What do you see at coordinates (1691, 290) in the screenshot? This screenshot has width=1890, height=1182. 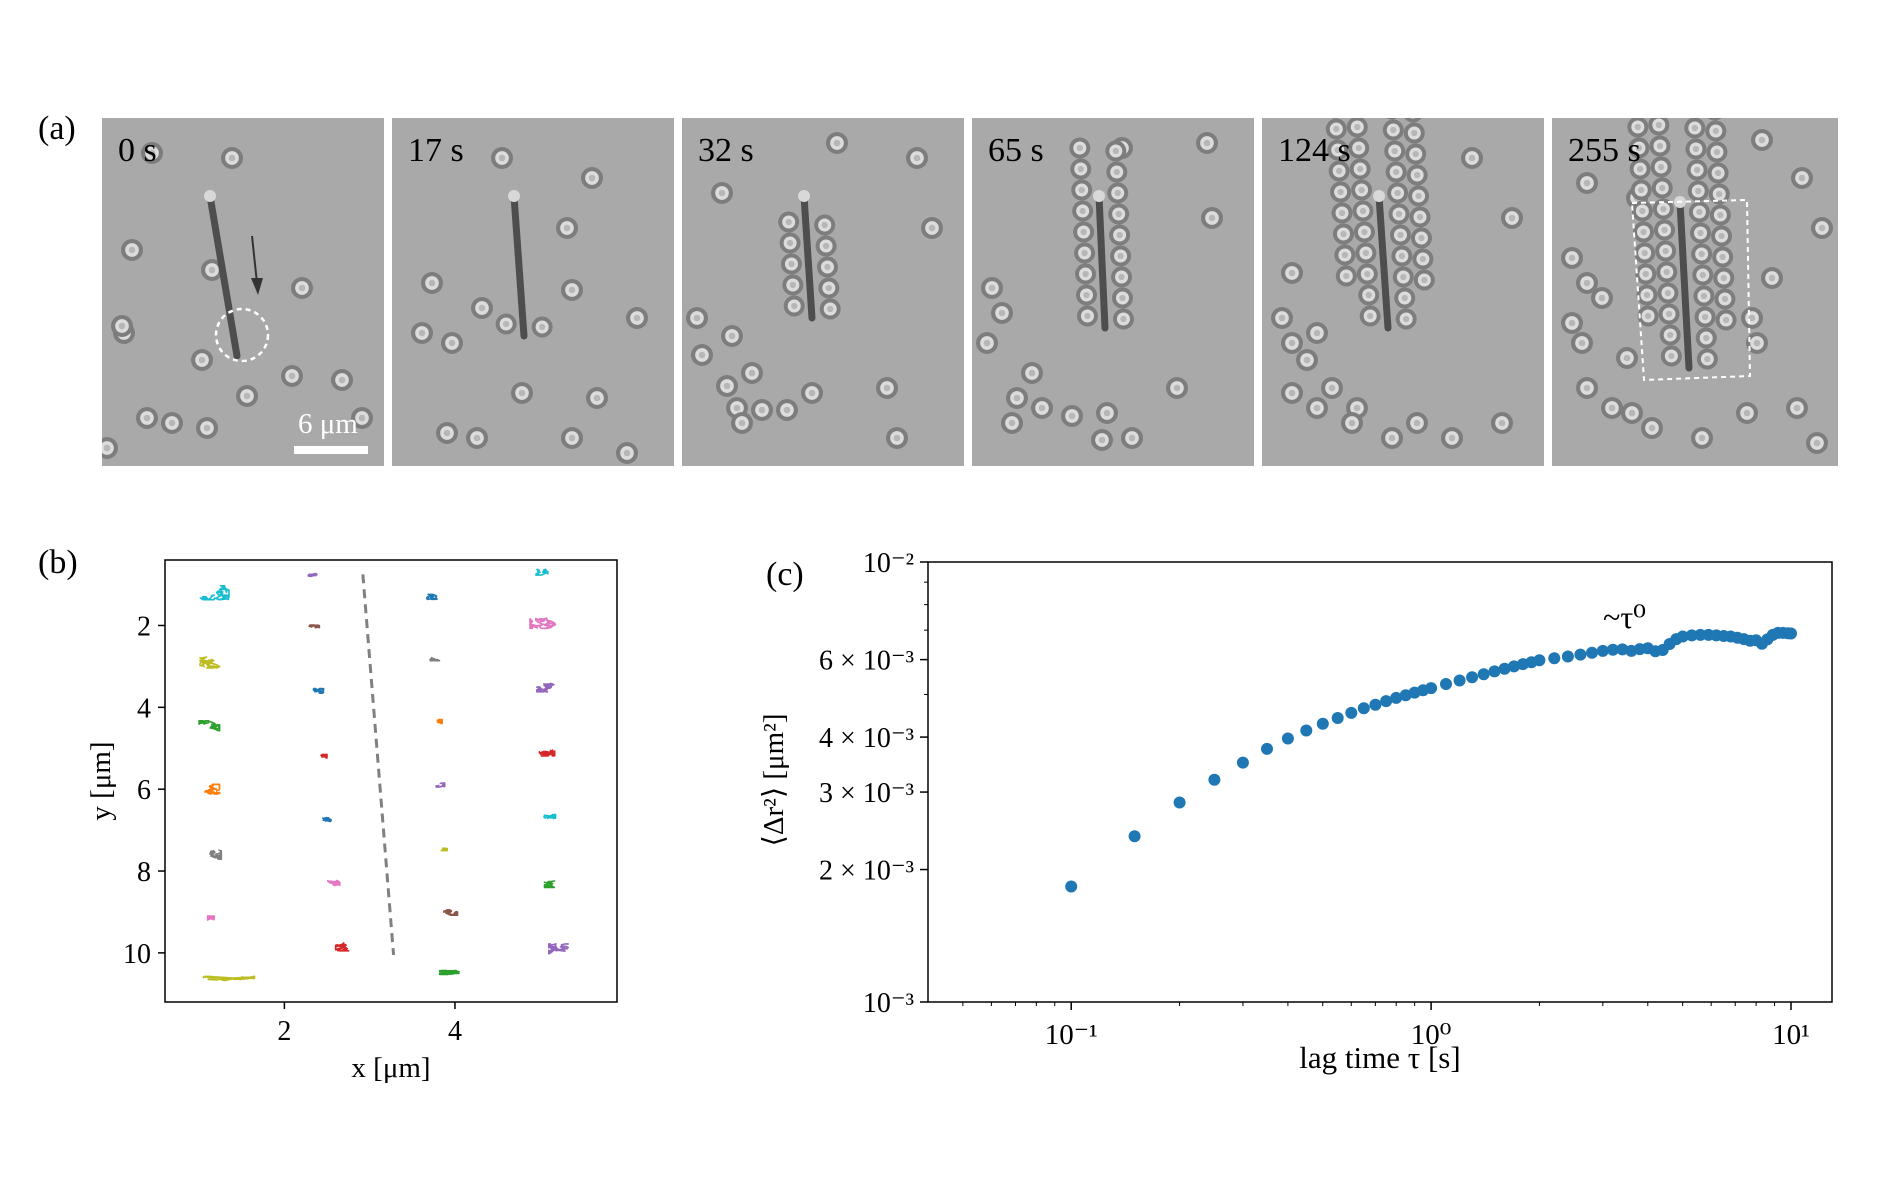 I see `selection-box` at bounding box center [1691, 290].